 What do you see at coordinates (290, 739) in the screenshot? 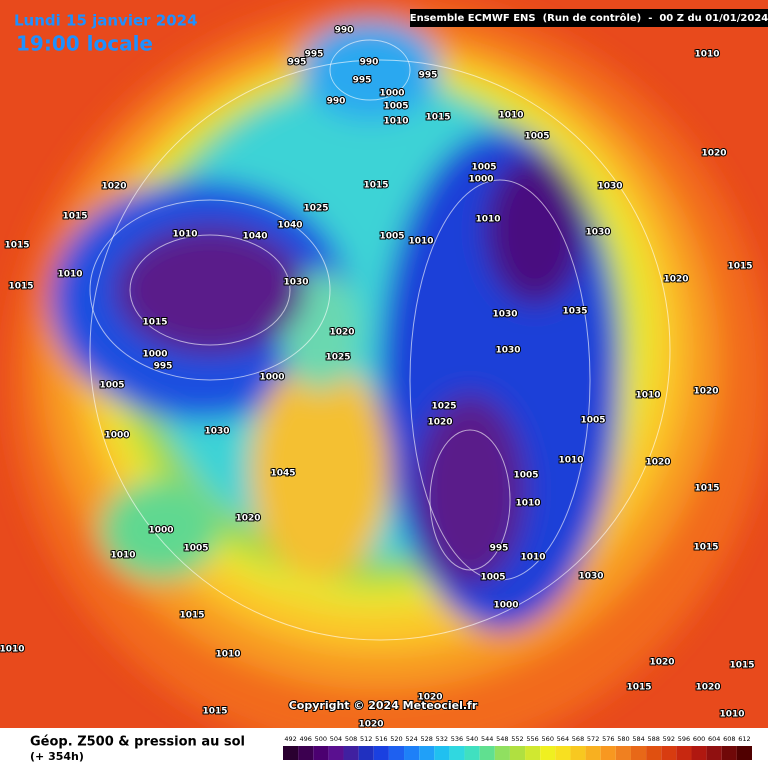
I see `colorbar-label: 492` at bounding box center [290, 739].